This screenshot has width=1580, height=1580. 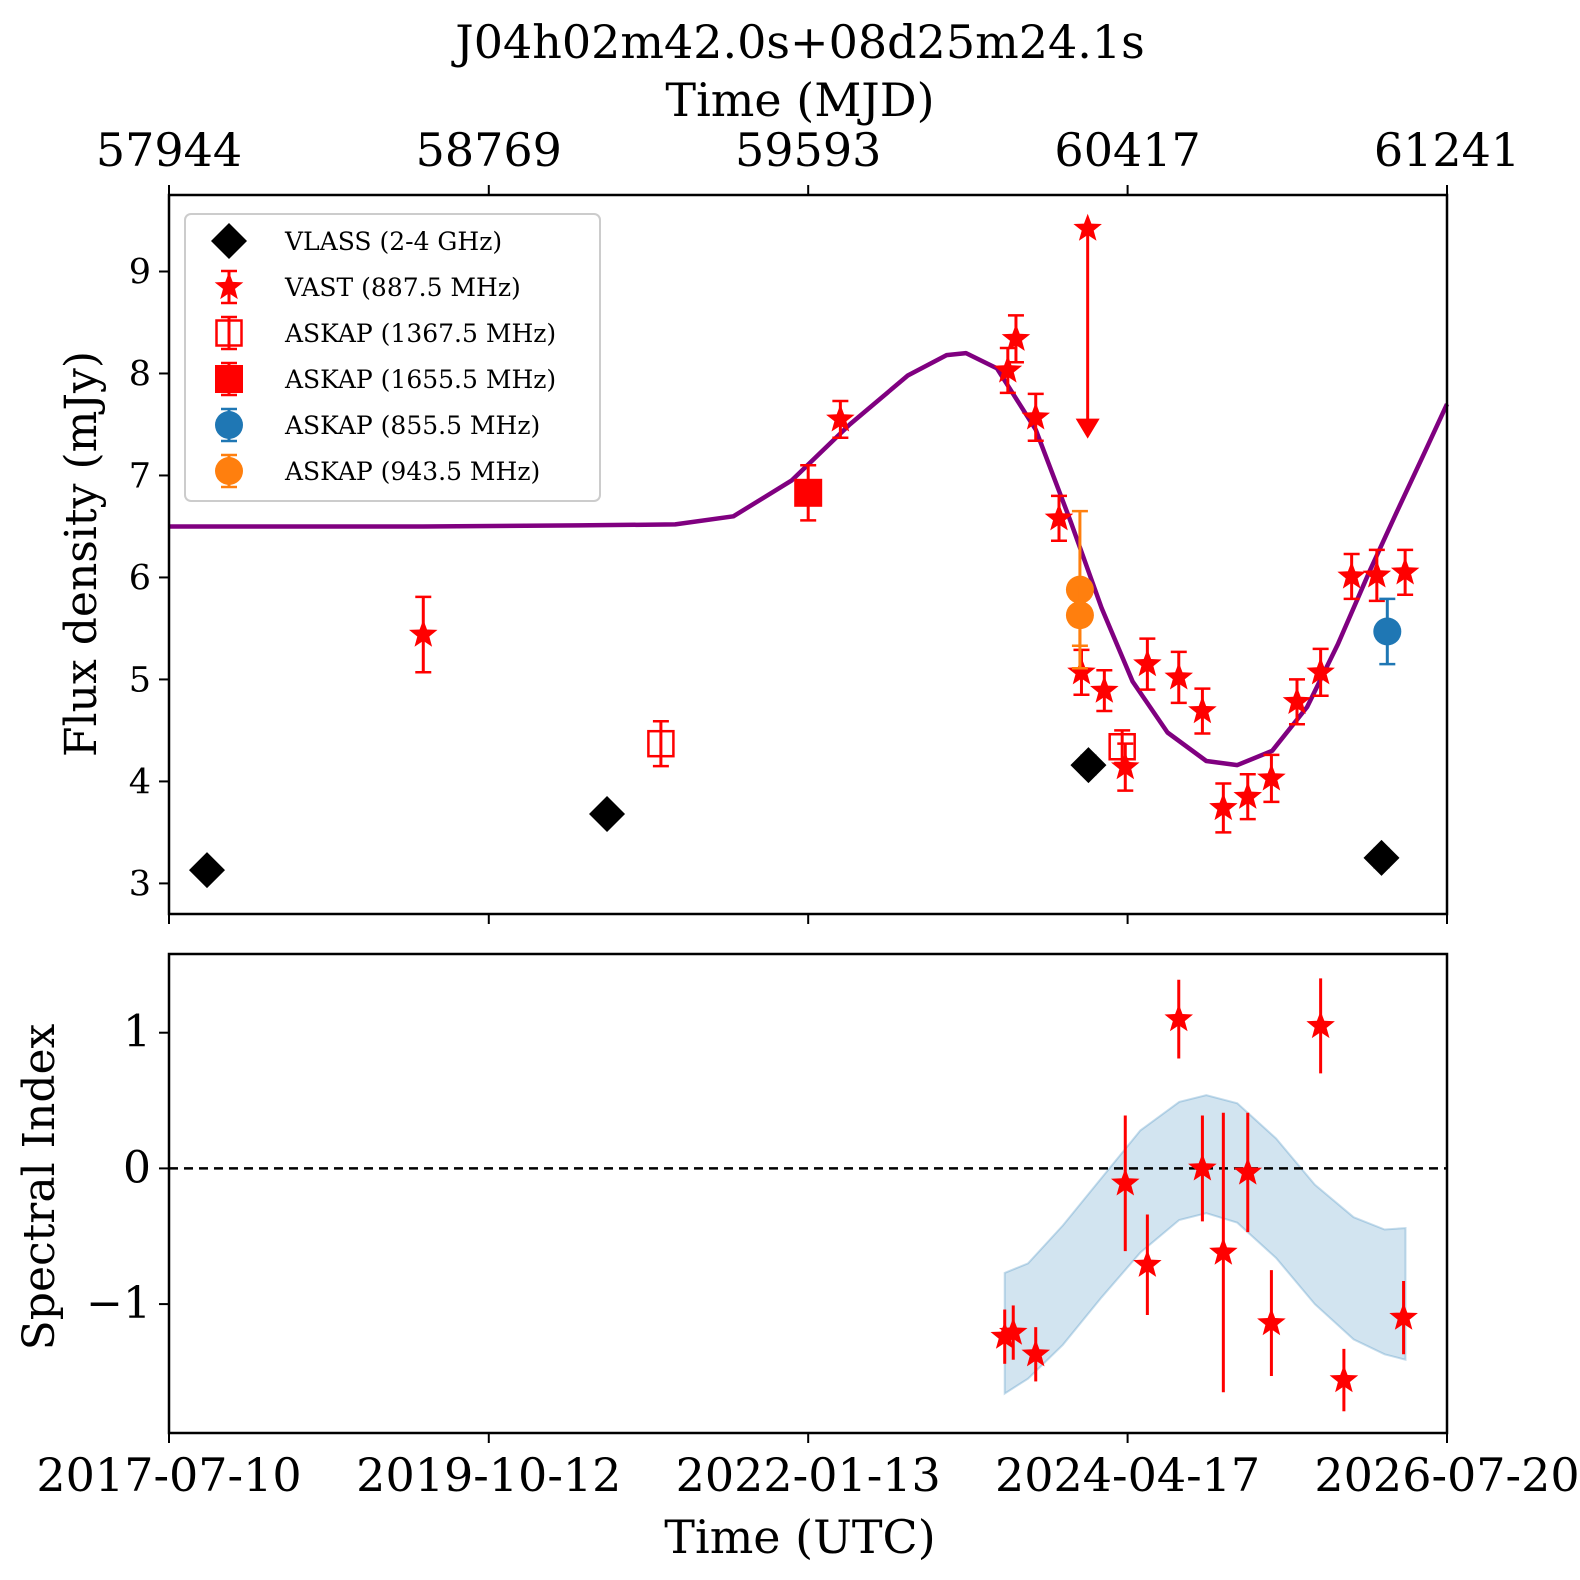 What do you see at coordinates (137, 1167) in the screenshot?
I see `y-tick-label: 0` at bounding box center [137, 1167].